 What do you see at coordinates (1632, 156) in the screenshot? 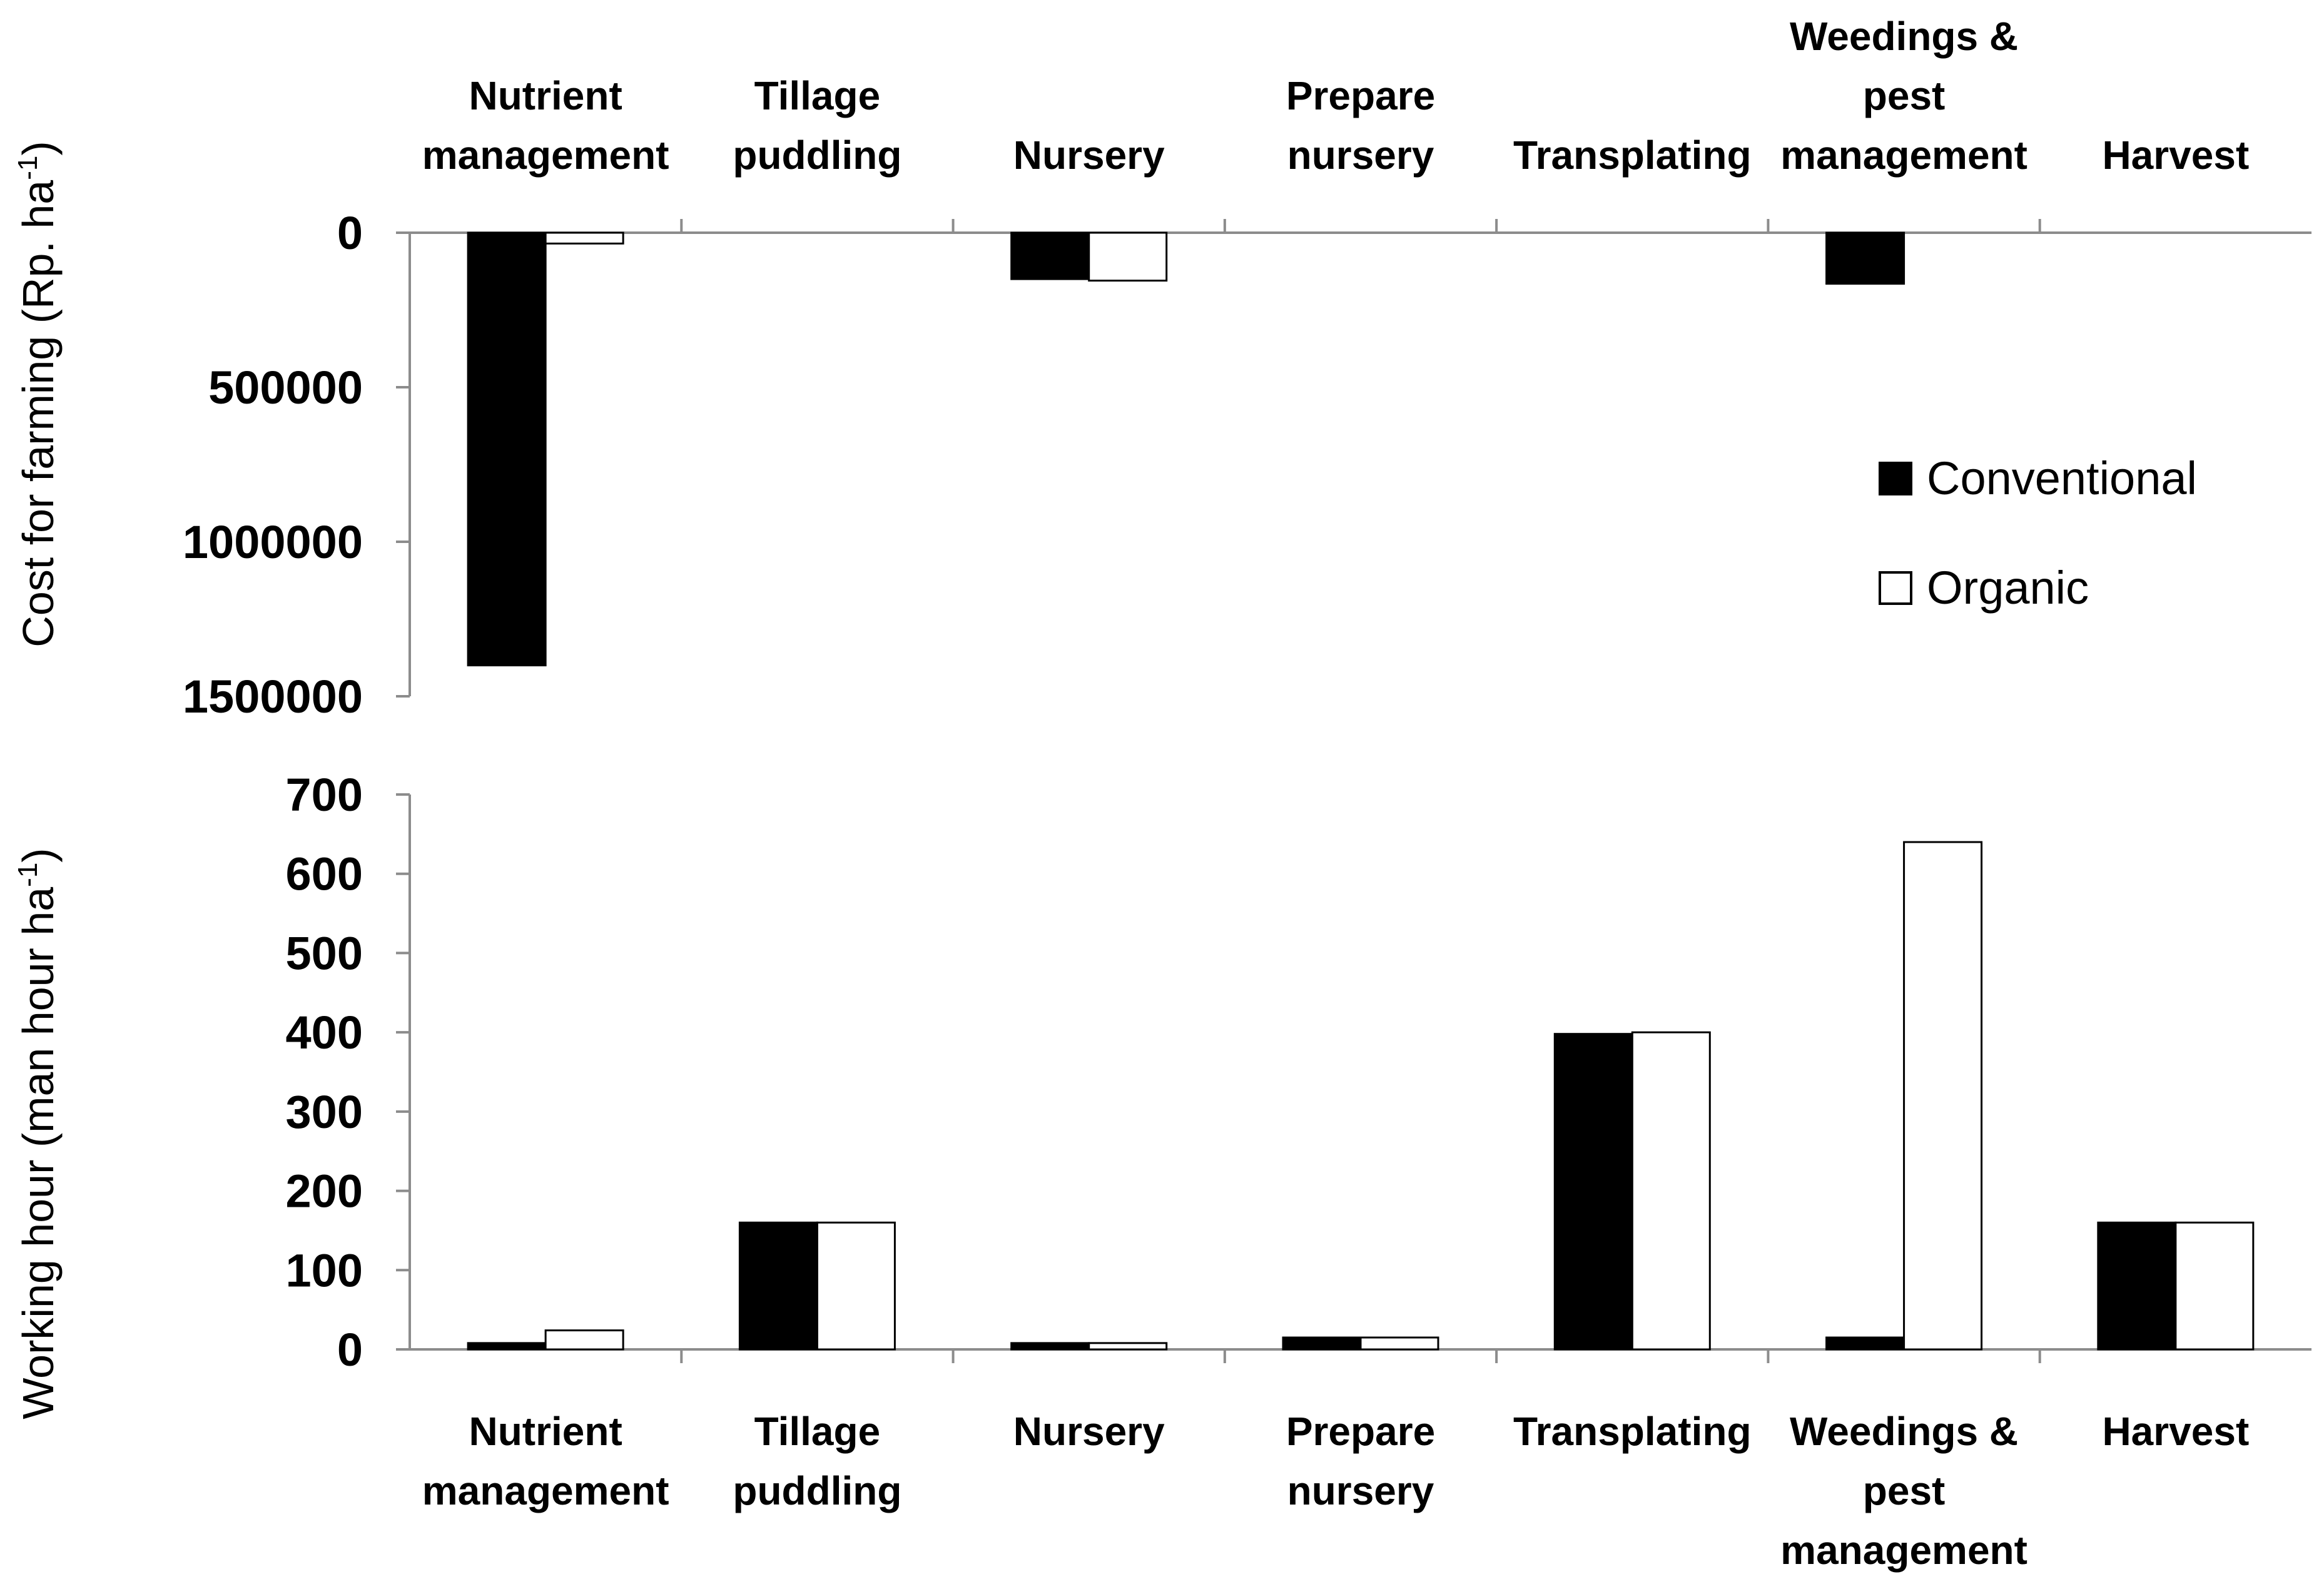
I see `cost-category-label: Transplating` at bounding box center [1632, 156].